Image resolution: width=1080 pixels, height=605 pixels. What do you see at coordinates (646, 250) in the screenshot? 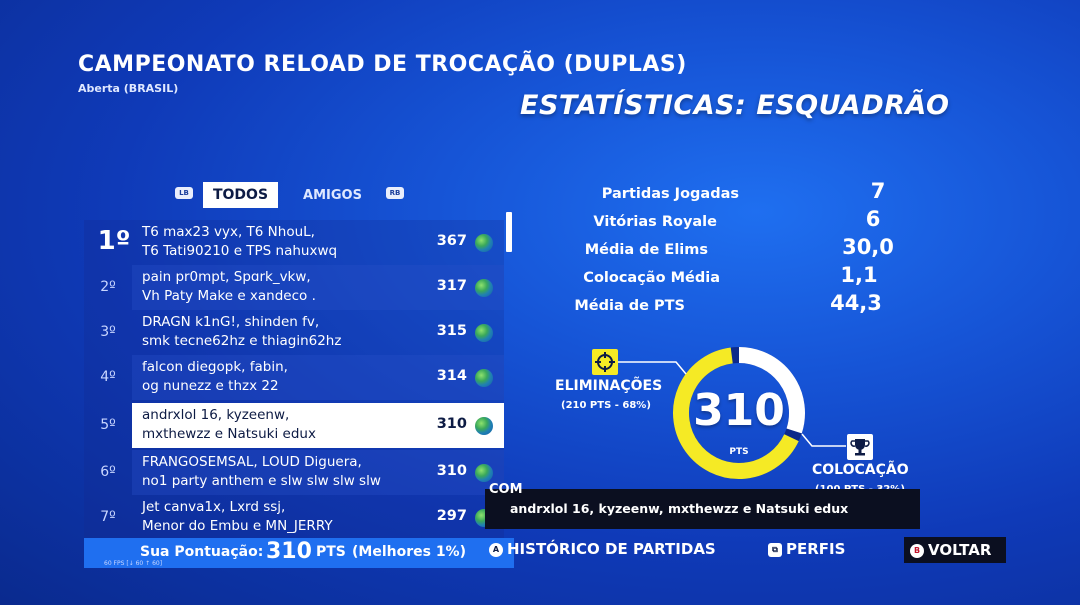
I see `stat-average-elims-label: Média de Elims` at bounding box center [646, 250].